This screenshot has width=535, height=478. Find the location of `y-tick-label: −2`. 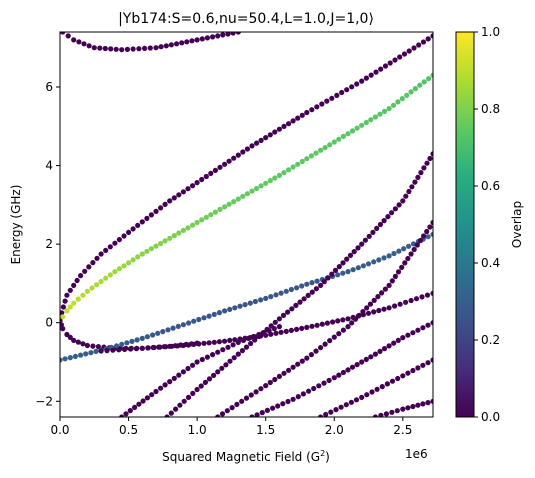

y-tick-label: −2 is located at coordinates (44, 401).